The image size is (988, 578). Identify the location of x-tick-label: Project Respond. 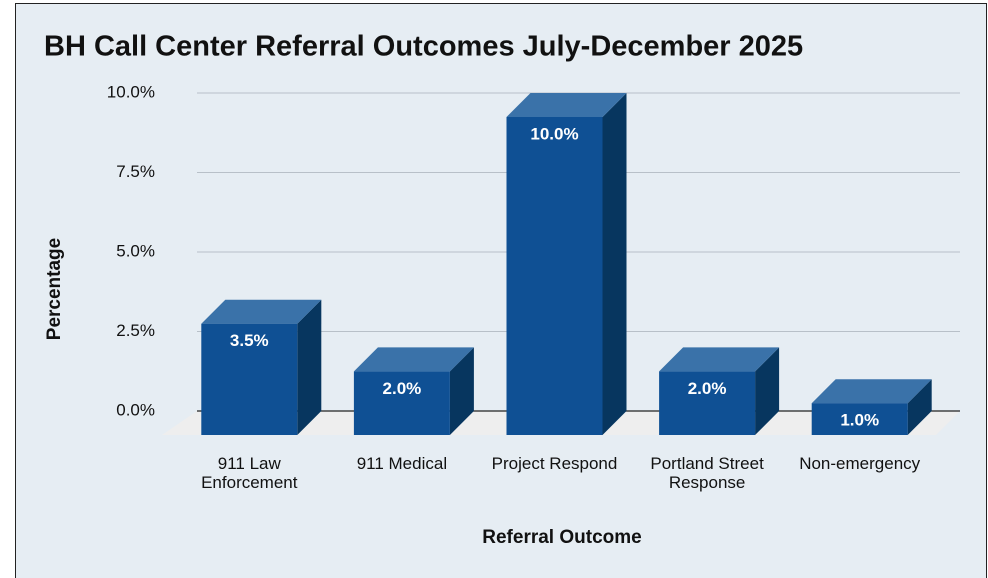
(554, 463).